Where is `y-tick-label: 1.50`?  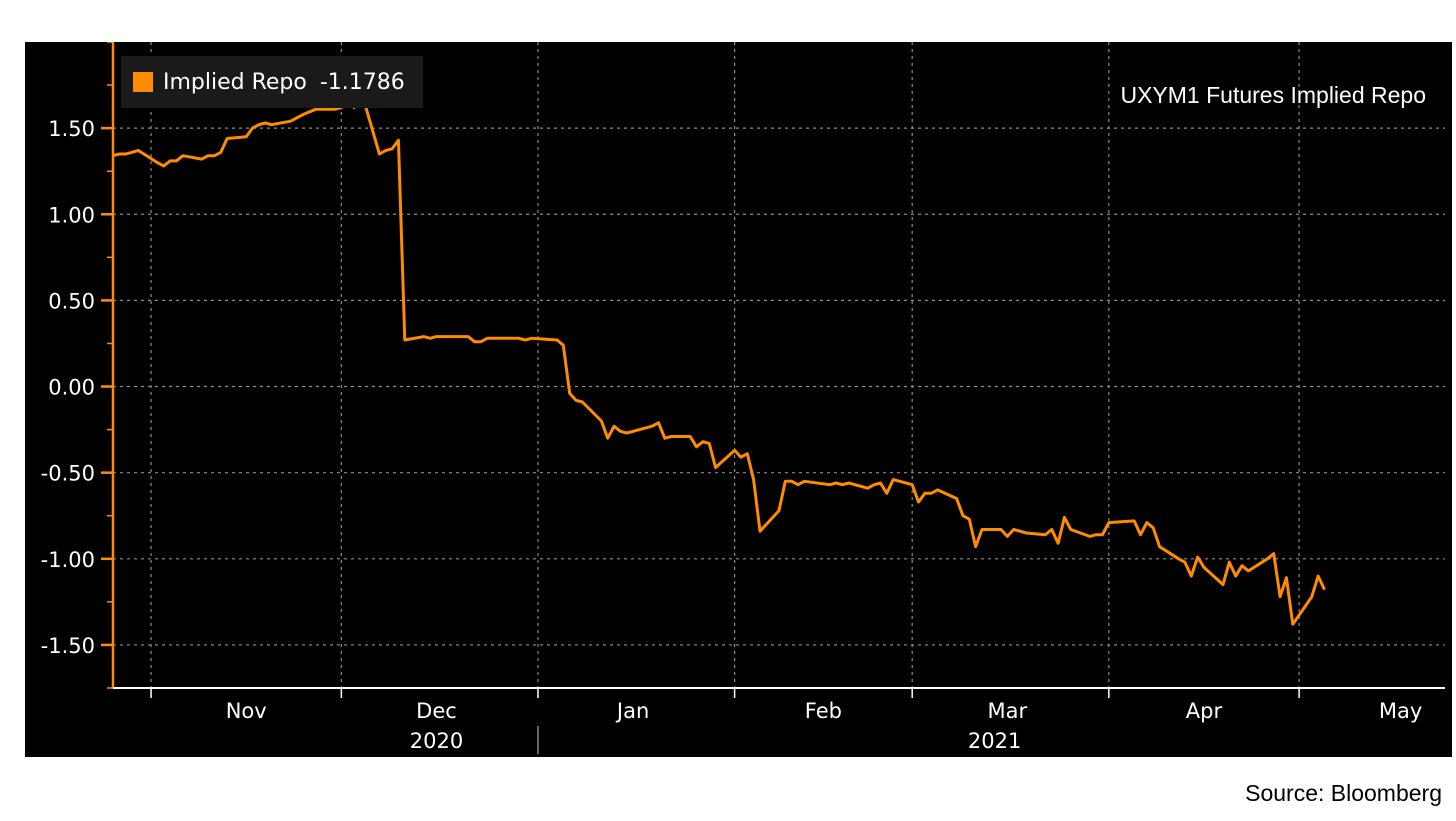
y-tick-label: 1.50 is located at coordinates (71, 129).